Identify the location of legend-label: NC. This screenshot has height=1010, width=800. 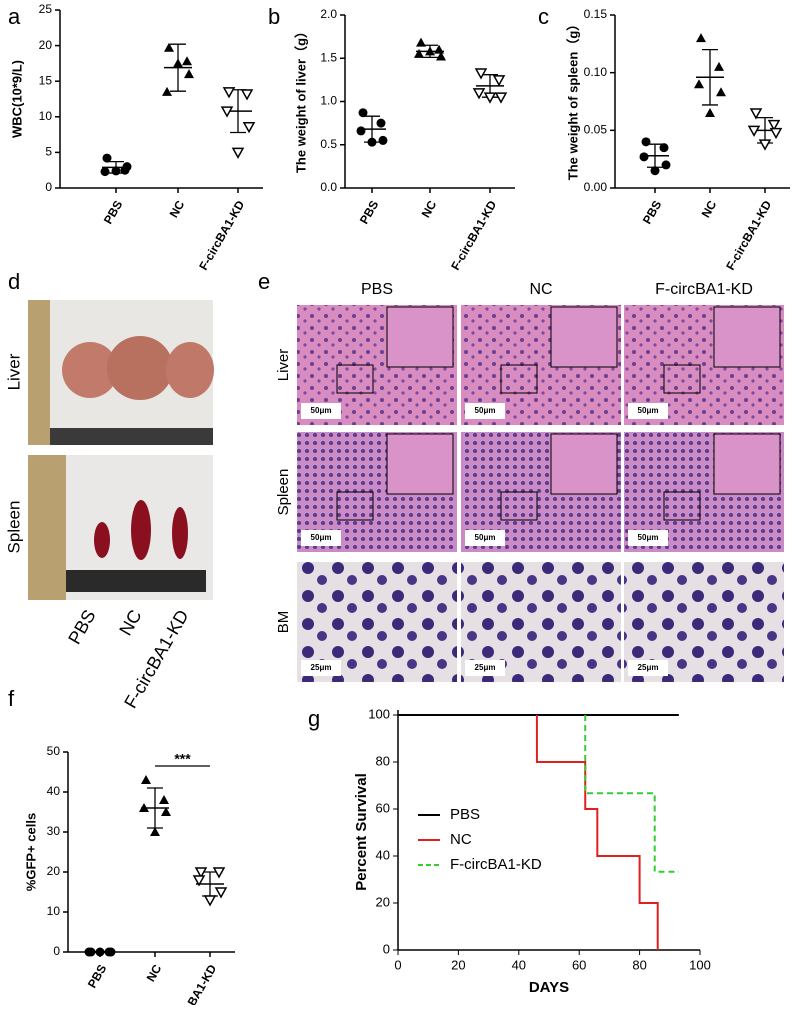
(461, 839).